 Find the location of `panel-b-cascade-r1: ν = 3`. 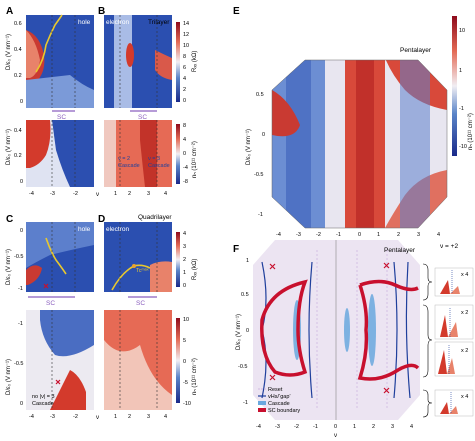

panel-b-cascade-r1: ν = 3 is located at coordinates (154, 159).